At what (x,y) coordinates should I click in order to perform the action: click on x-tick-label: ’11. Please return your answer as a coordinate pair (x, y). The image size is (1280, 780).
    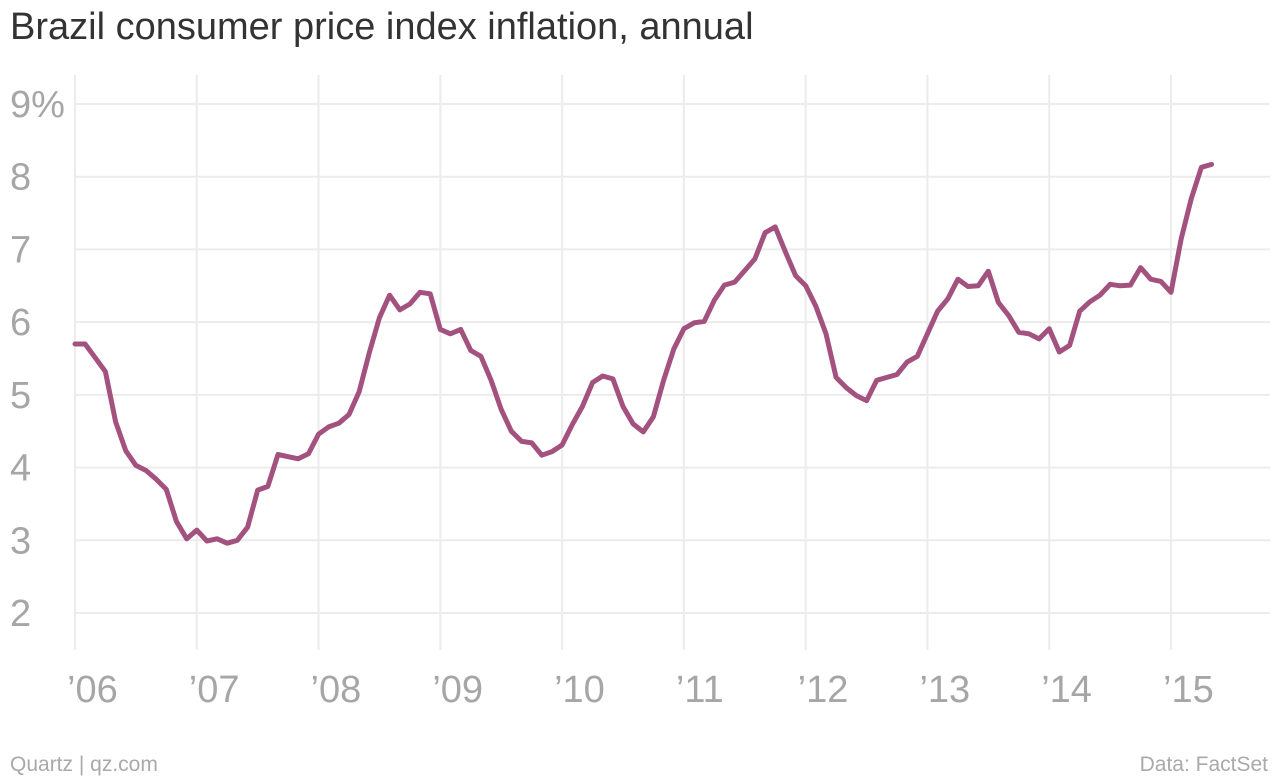
    Looking at the image, I should click on (700, 690).